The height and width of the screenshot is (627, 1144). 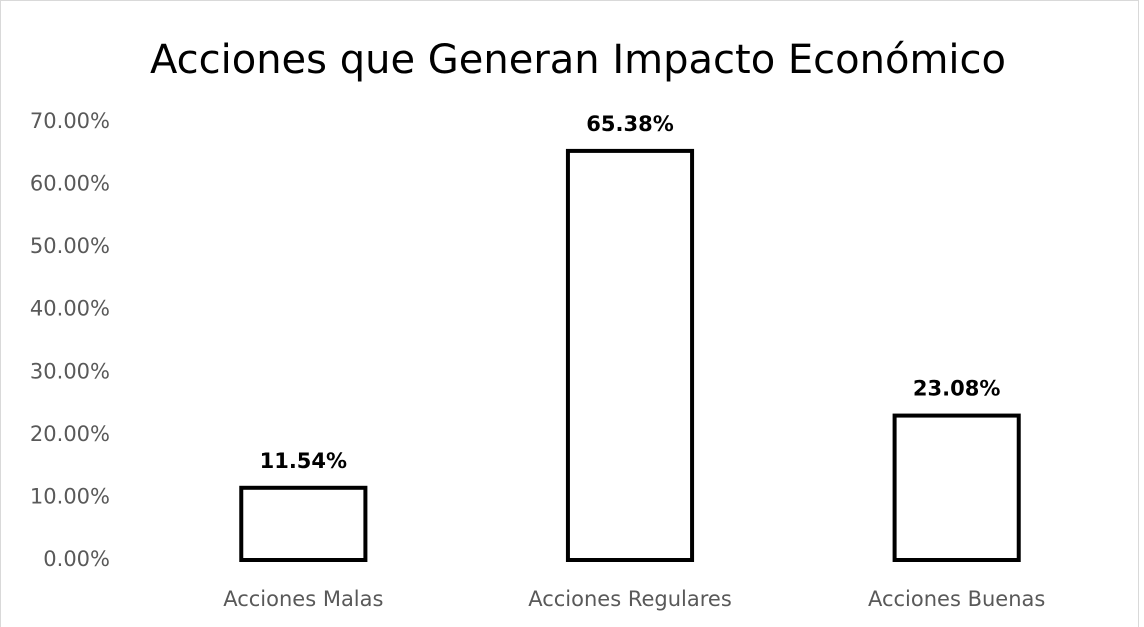 I want to click on x-tick-label: Acciones Regulares, so click(x=630, y=599).